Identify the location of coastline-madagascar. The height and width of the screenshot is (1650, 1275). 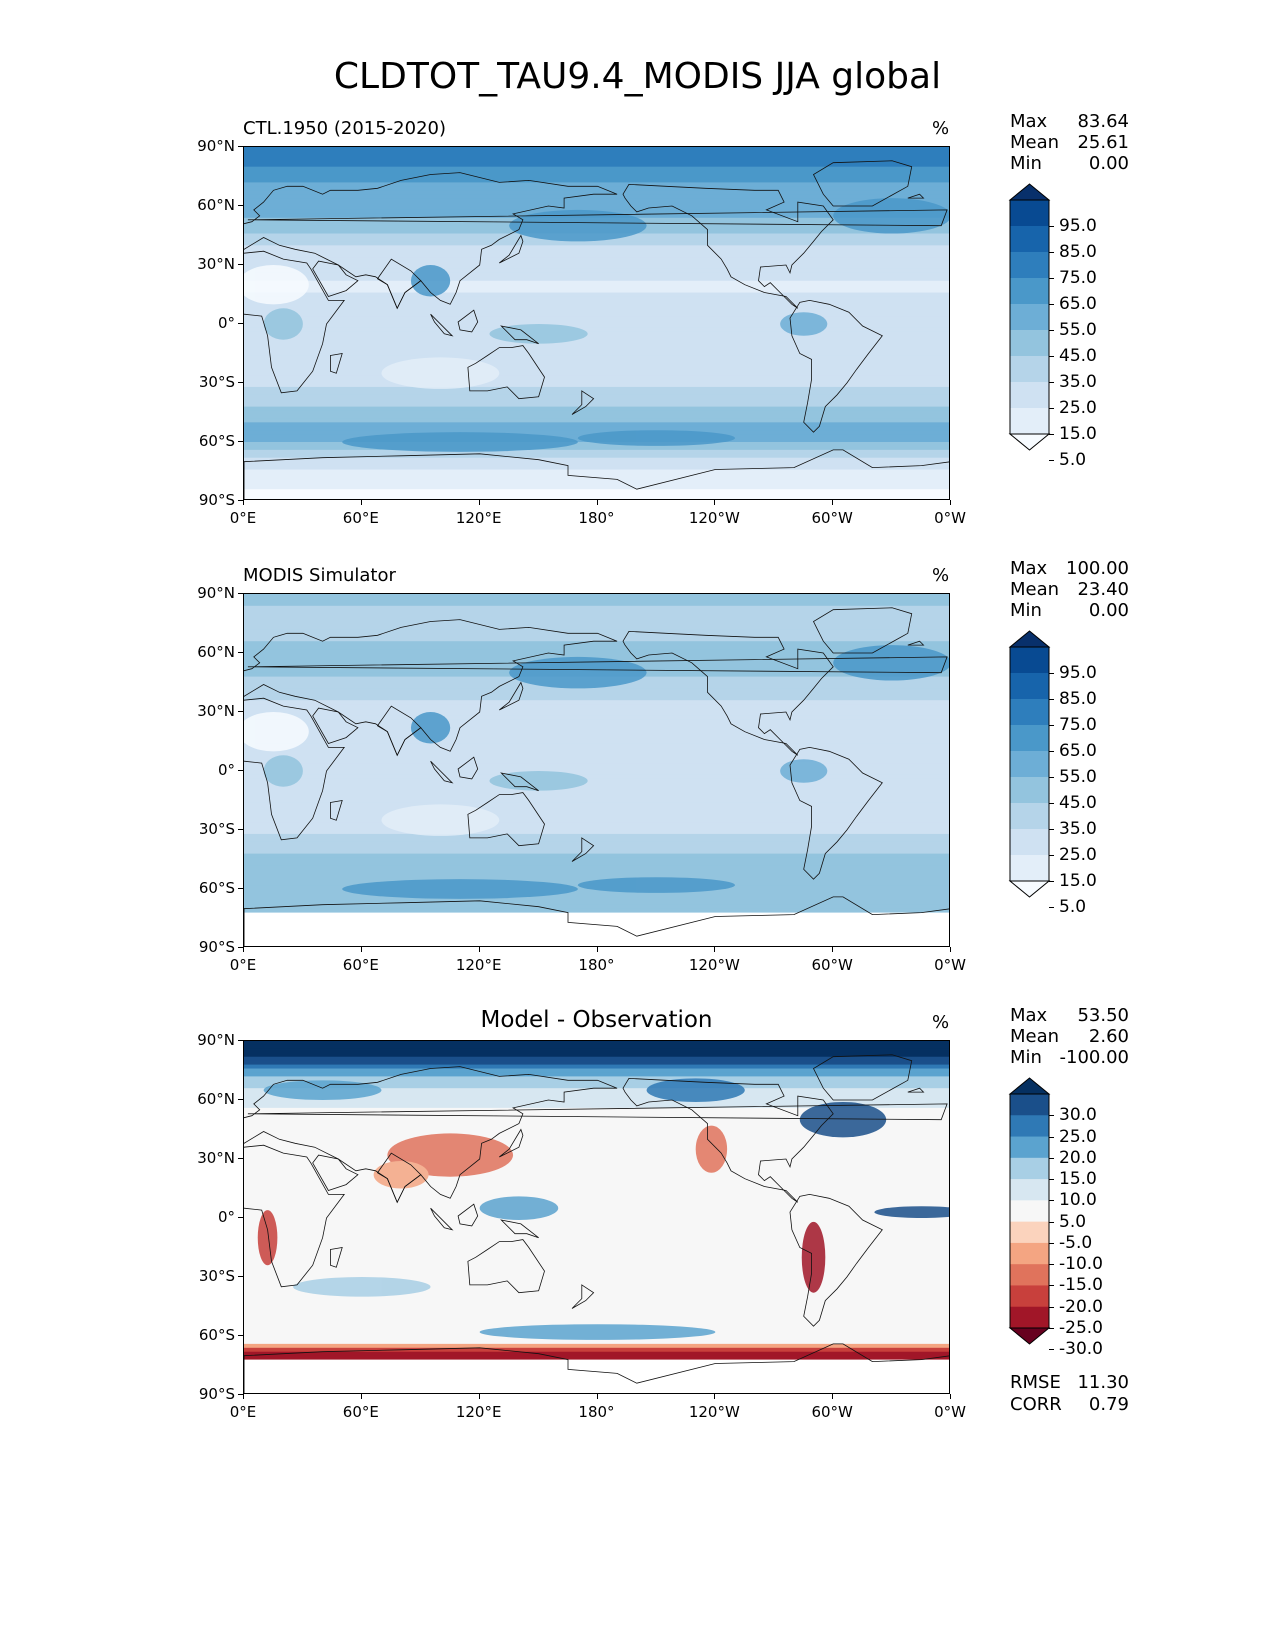
(336, 1257).